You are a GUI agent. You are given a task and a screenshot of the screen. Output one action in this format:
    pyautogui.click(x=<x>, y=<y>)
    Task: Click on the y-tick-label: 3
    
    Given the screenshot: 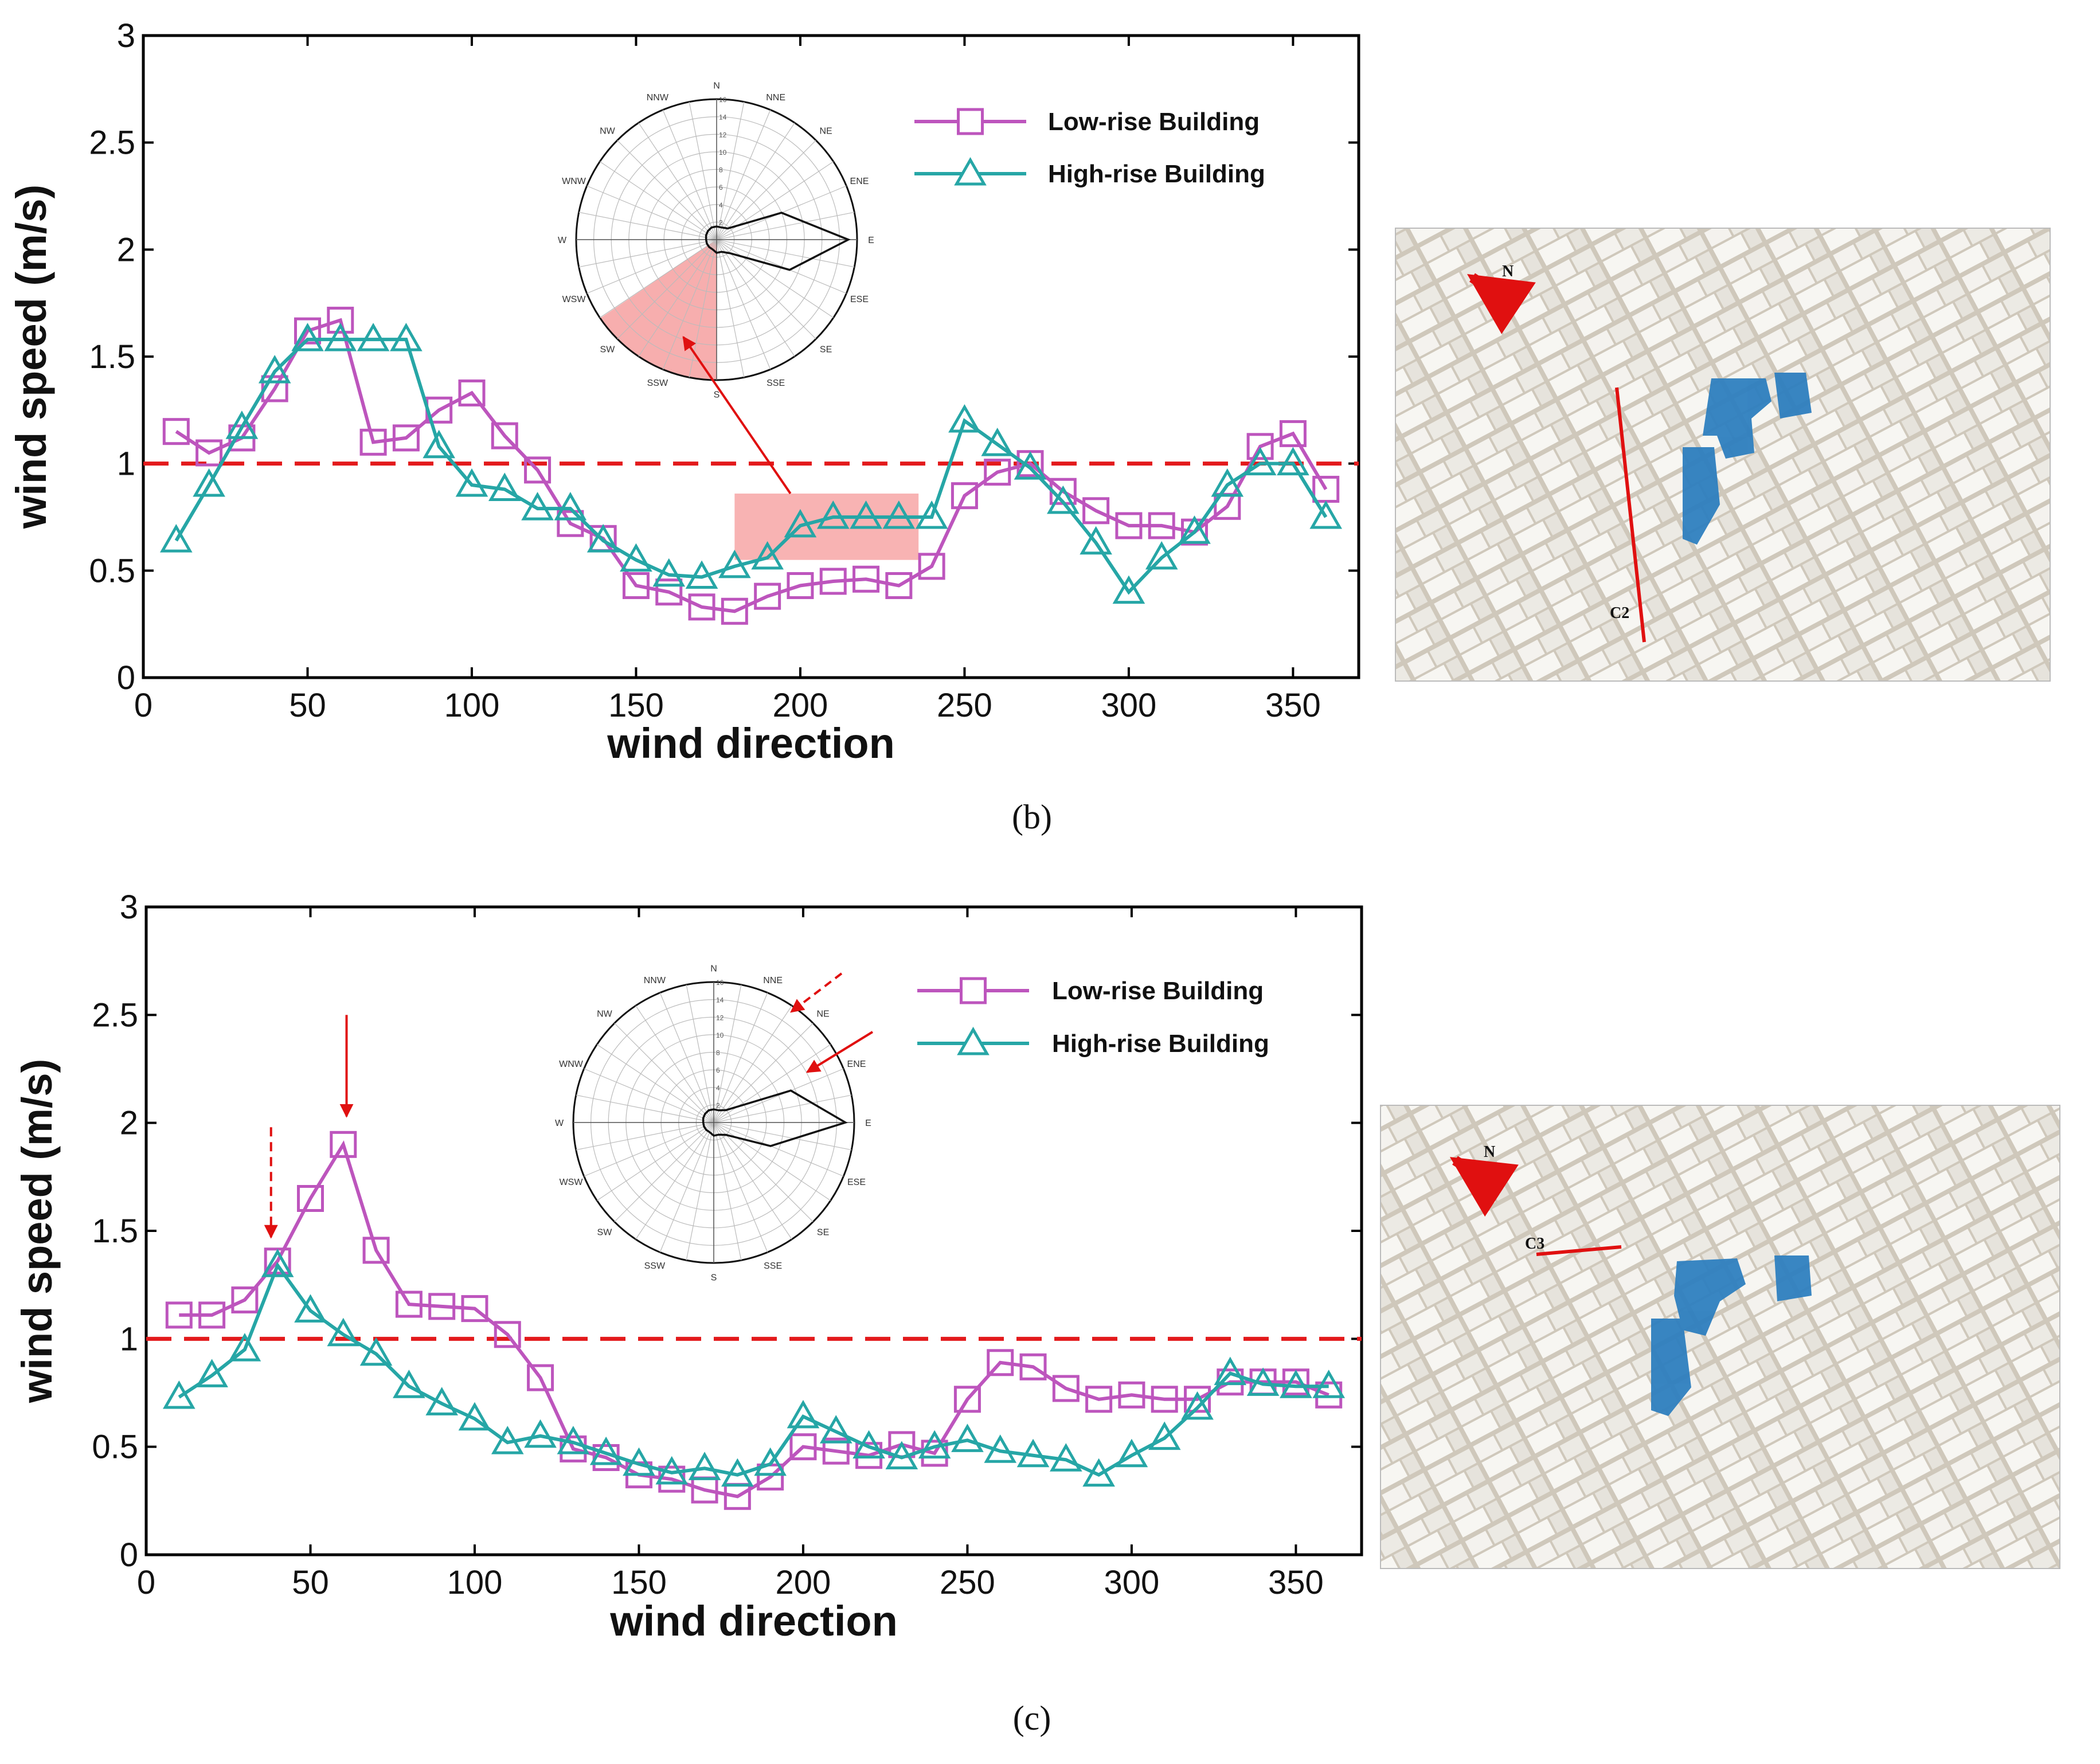 What is the action you would take?
    pyautogui.click(x=129, y=907)
    